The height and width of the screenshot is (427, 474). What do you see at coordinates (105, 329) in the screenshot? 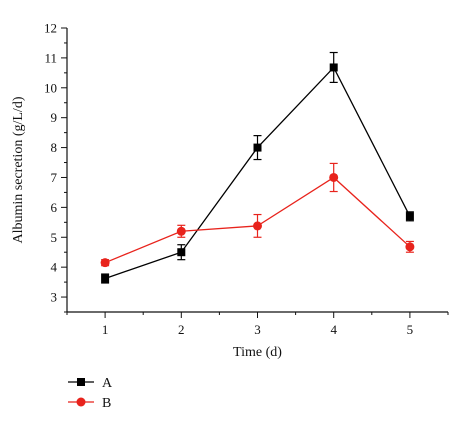
I see `x-tick-label: 1` at bounding box center [105, 329].